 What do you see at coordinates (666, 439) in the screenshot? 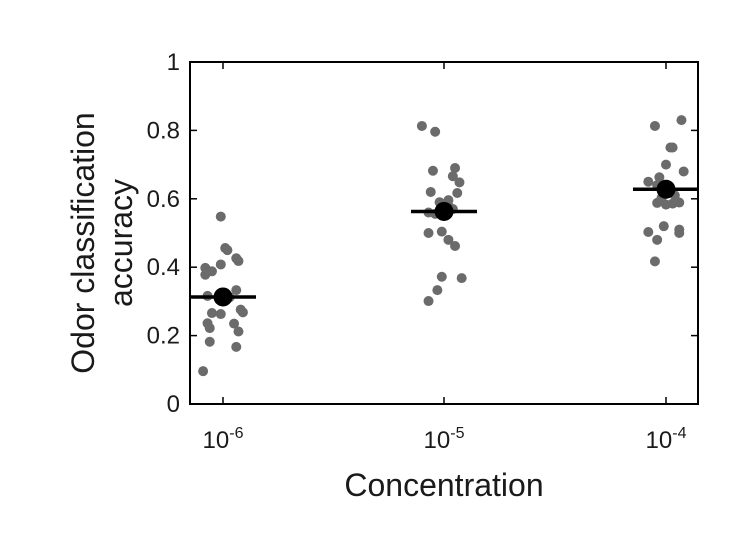
I see `x-tick-label: 10⁻⁴` at bounding box center [666, 439].